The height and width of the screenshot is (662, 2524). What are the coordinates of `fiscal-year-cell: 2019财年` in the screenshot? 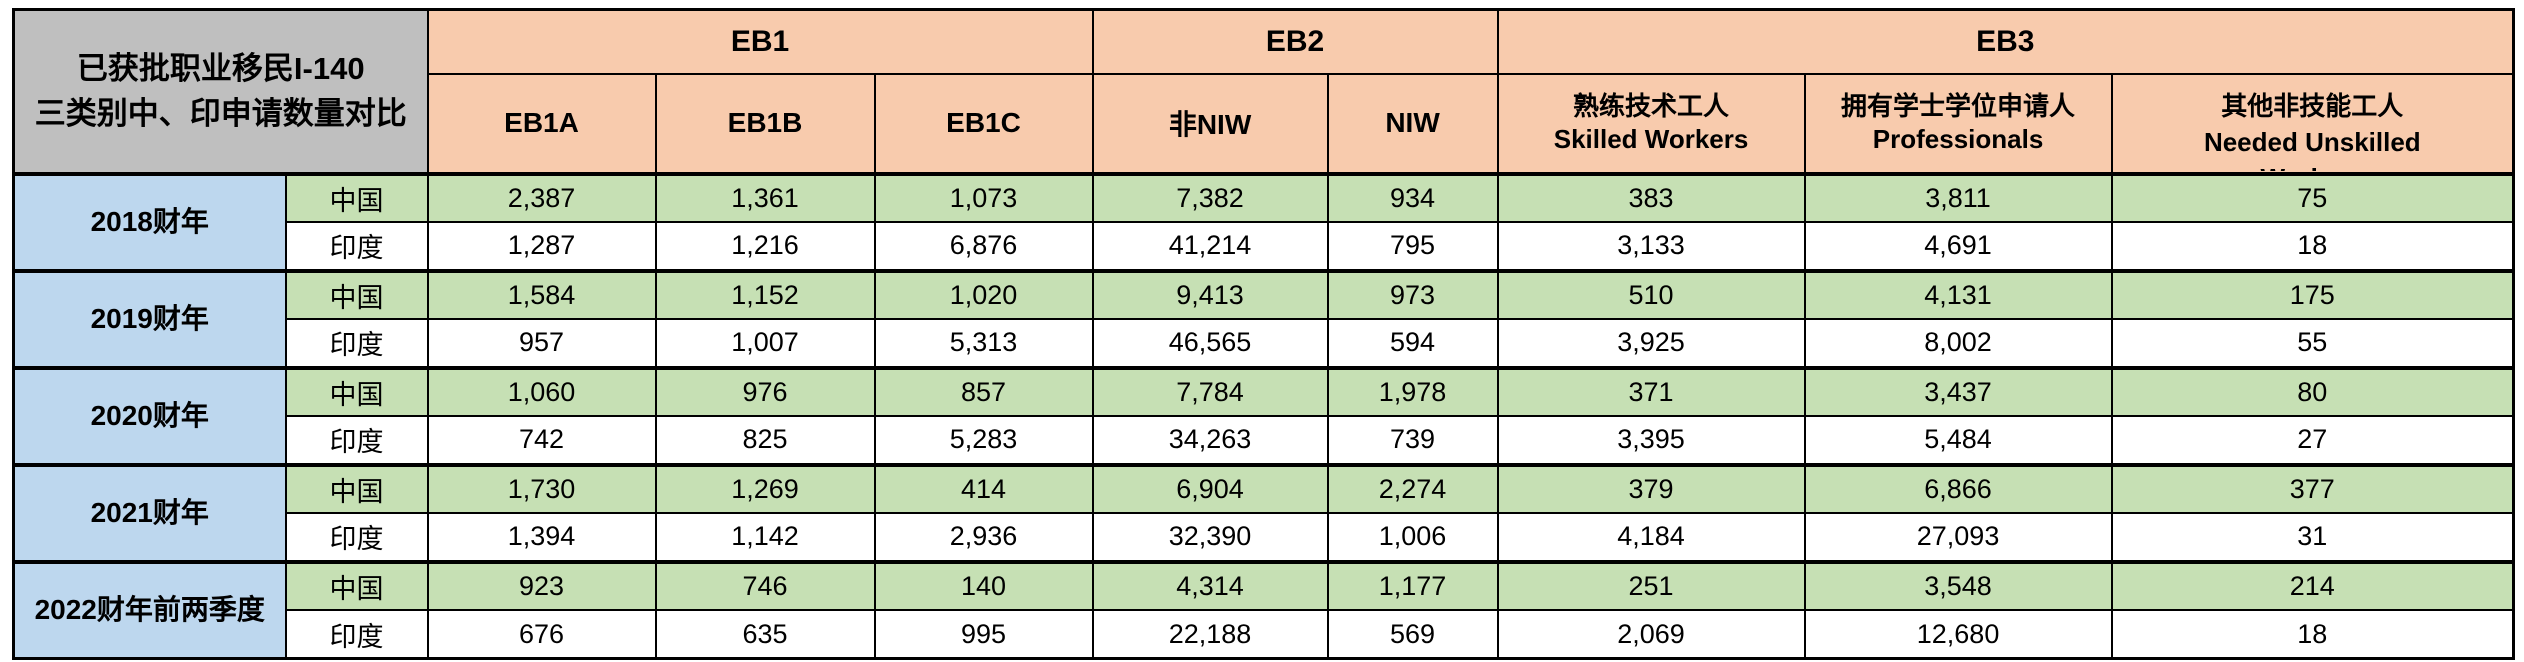 It's located at (149, 318).